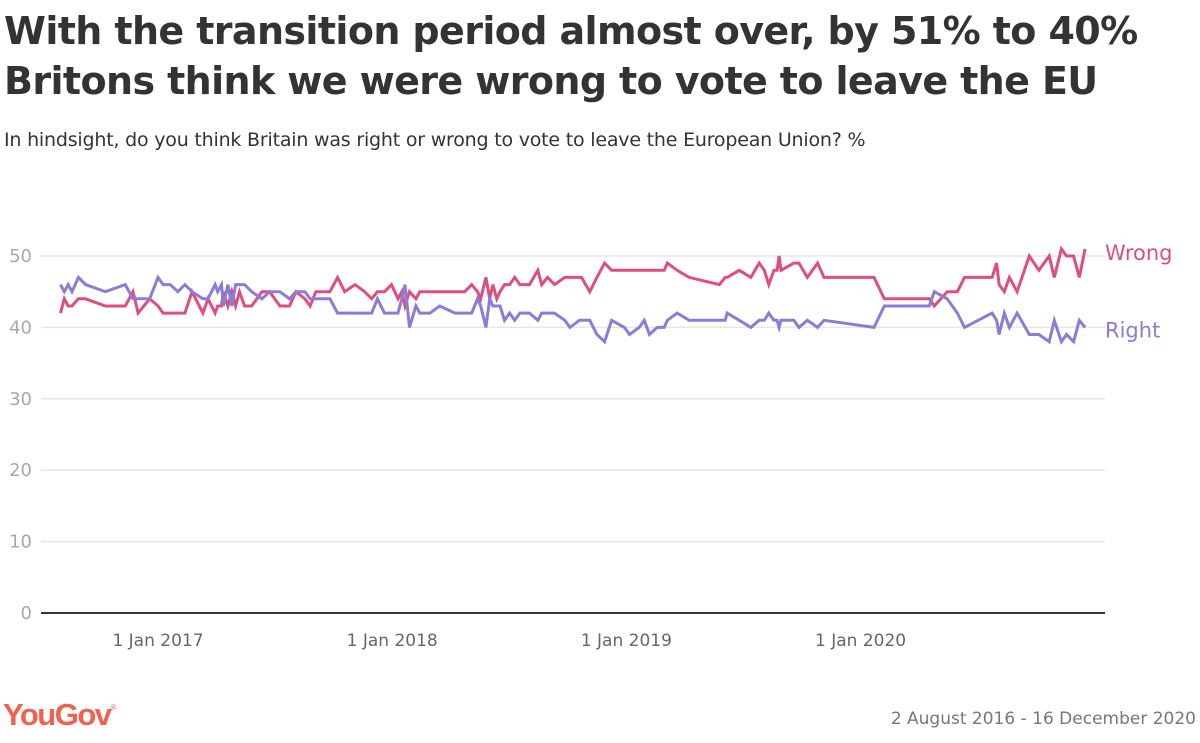  I want to click on x-axis-ticks: 1 Jan 2017 1 Jan 2018 1 Jan 2019 1 Jan 2020, so click(509, 641).